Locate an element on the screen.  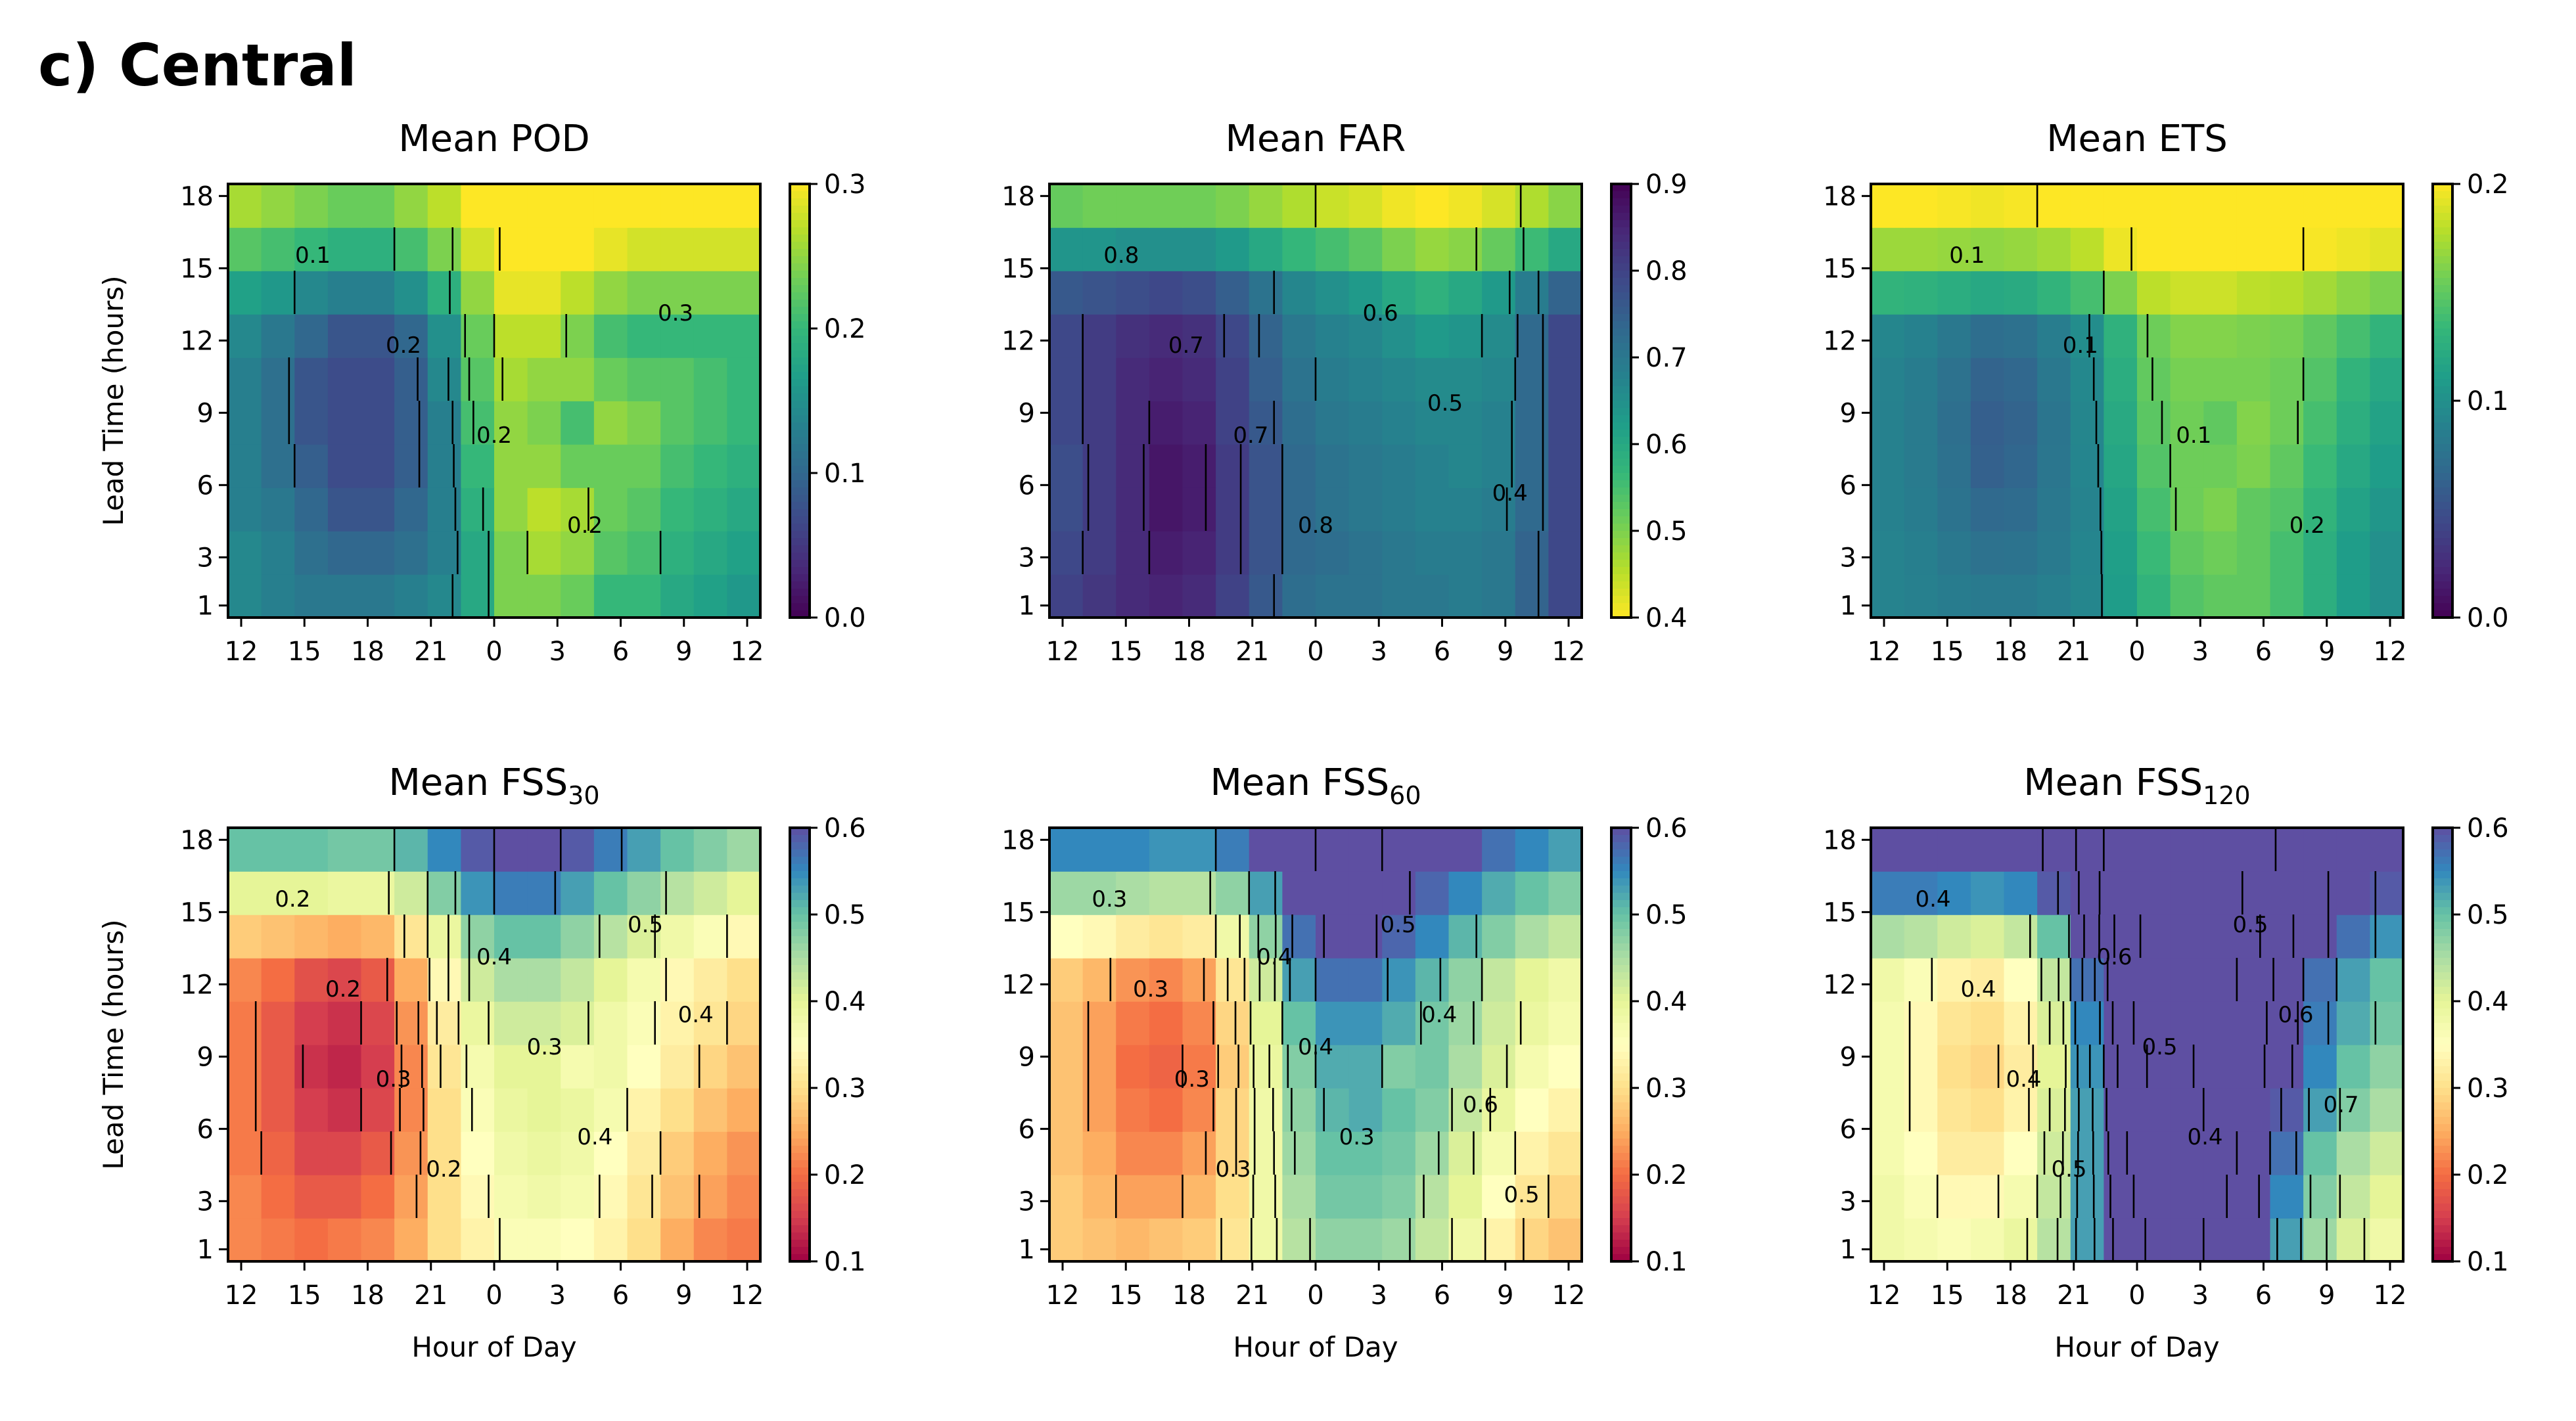
colorbar-tick-label: 0.8 is located at coordinates (1667, 271).